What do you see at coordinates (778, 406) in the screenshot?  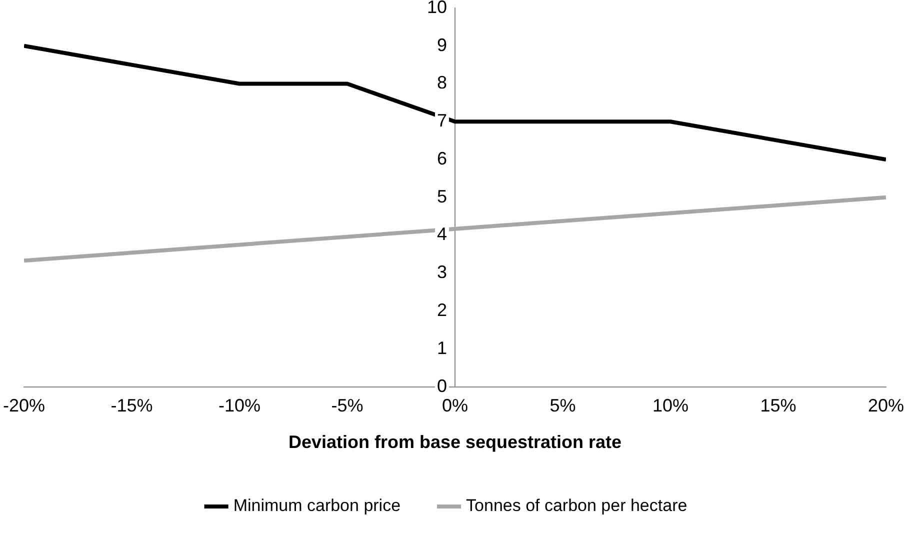 I see `x-tick-label: 15%` at bounding box center [778, 406].